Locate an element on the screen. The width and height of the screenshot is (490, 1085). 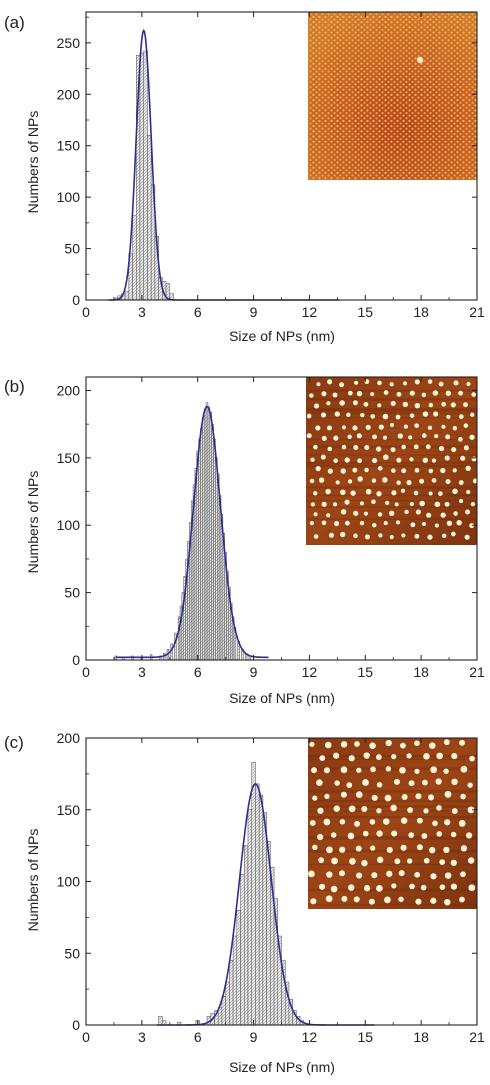
gaussian-fit-line is located at coordinates (192, 532).